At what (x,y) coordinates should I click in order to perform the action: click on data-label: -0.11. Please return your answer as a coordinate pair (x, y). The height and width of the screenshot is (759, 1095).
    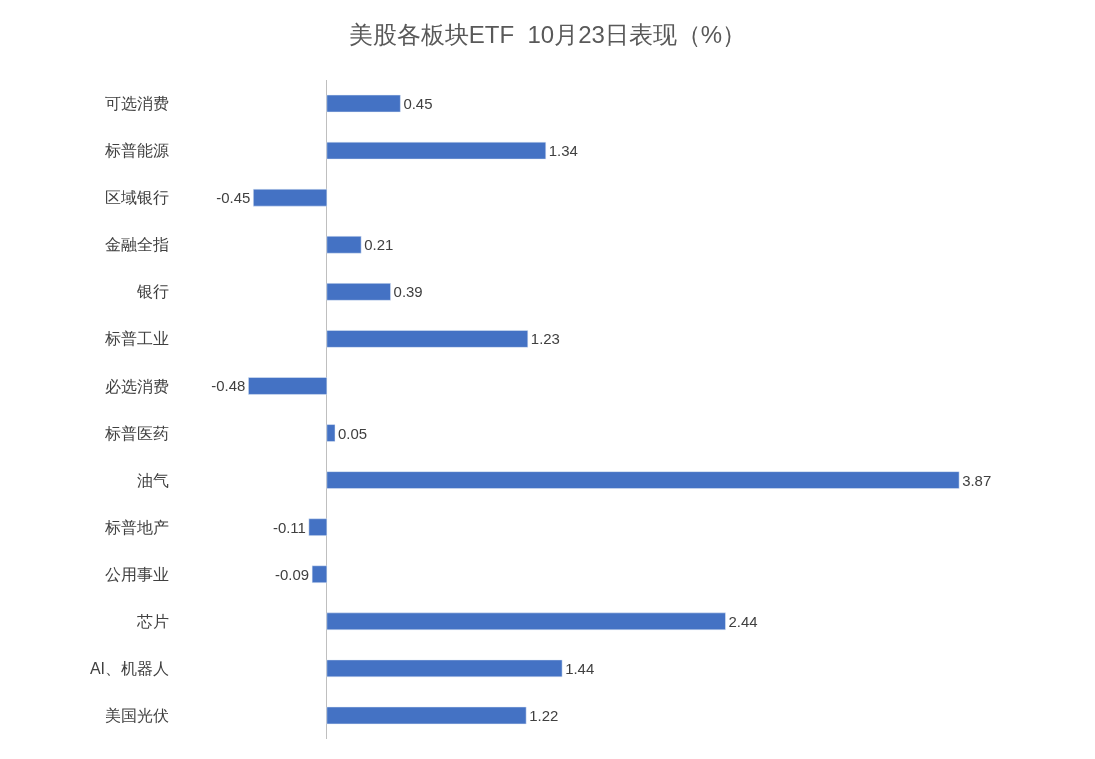
    Looking at the image, I should click on (289, 527).